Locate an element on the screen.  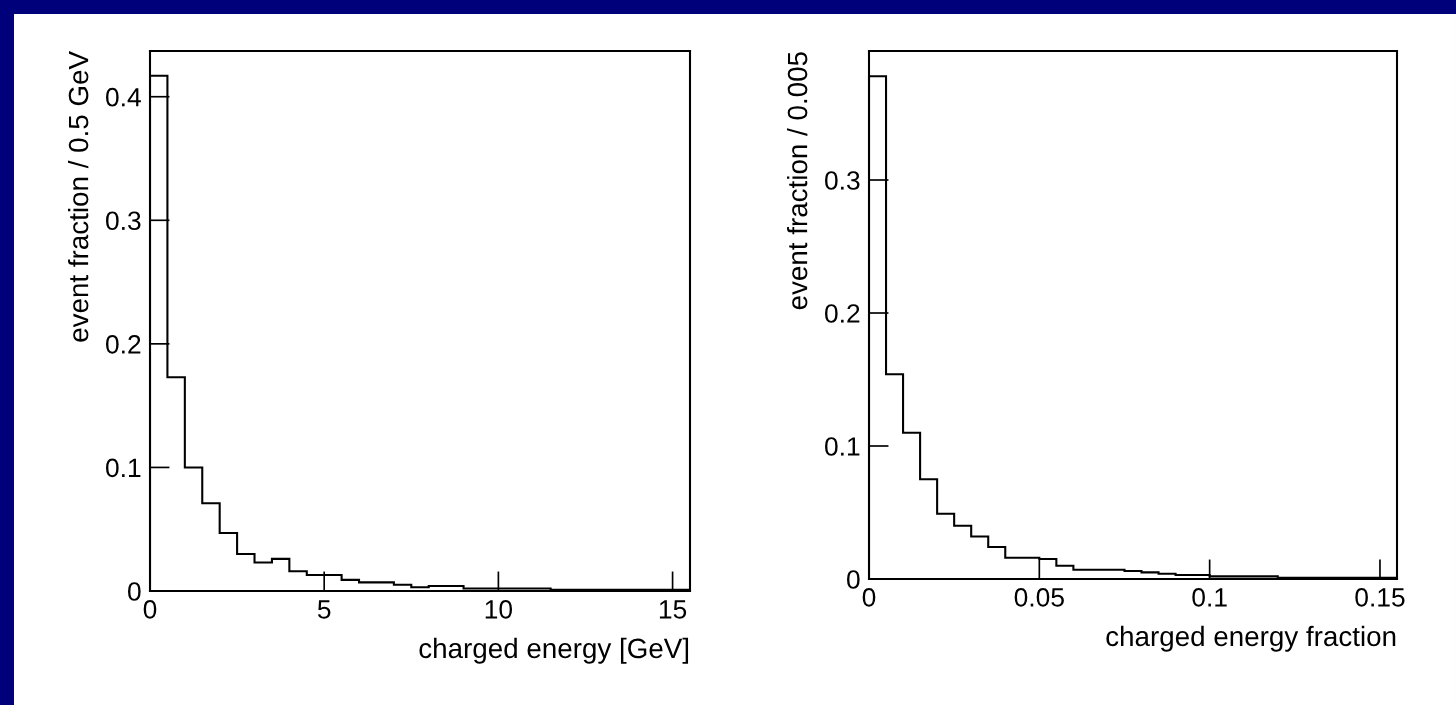
y-axis-title: event fraction / 0.5 GeV is located at coordinates (78, 196).